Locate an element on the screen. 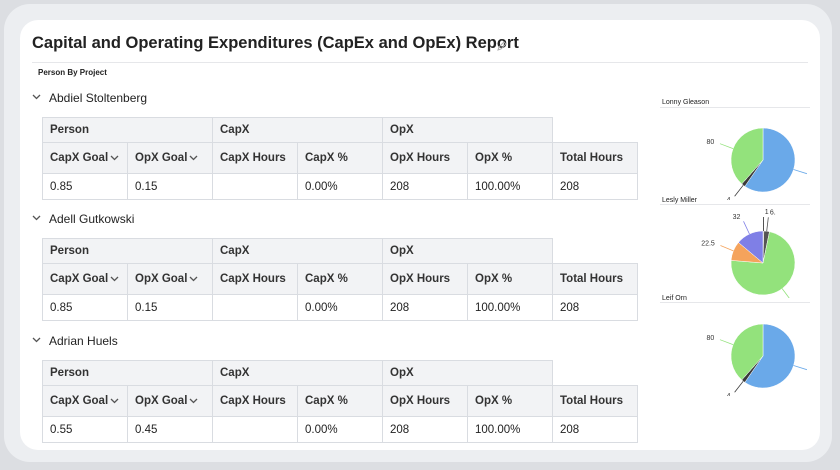 The width and height of the screenshot is (840, 470). table-cell is located at coordinates (255, 429).